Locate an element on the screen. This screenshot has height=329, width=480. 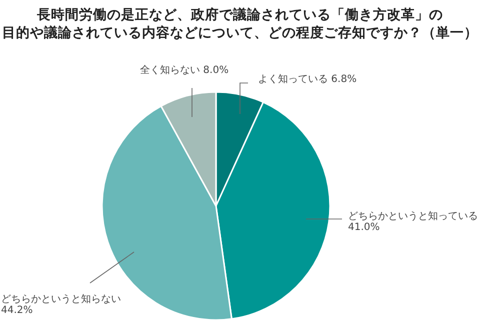
slice-label: どちらかというと知っている is located at coordinates (413, 216).